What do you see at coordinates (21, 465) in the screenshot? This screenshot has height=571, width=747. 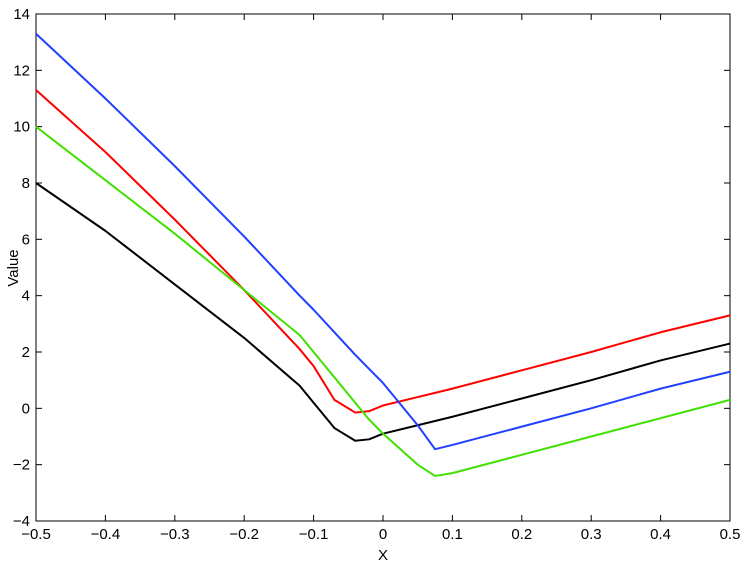 I see `y-tick-label: −2` at bounding box center [21, 465].